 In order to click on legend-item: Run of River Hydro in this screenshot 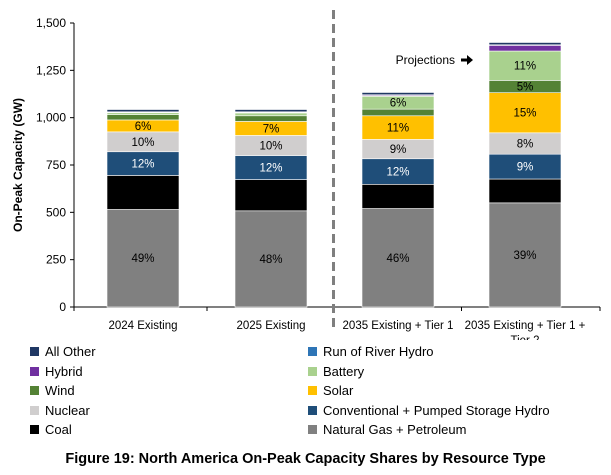, I will do `click(371, 351)`.